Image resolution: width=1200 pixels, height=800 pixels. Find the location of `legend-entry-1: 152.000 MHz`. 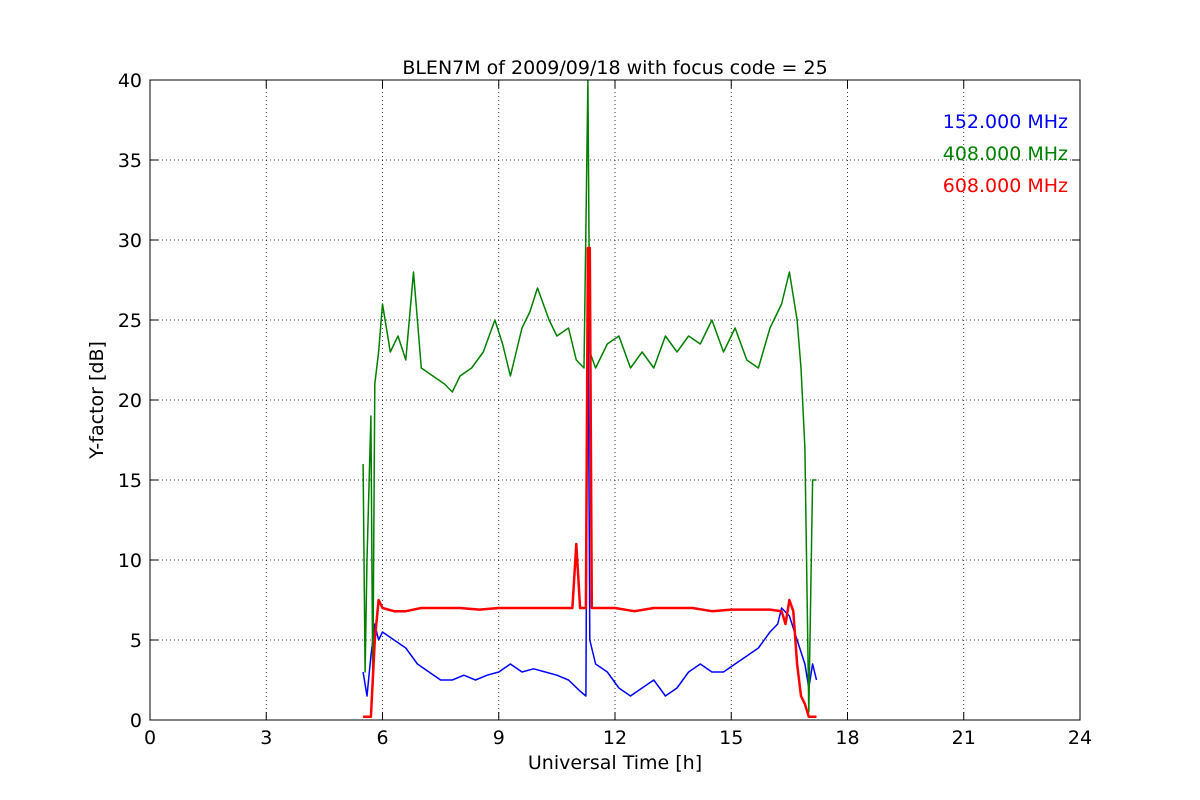

legend-entry-1: 152.000 MHz is located at coordinates (1005, 122).